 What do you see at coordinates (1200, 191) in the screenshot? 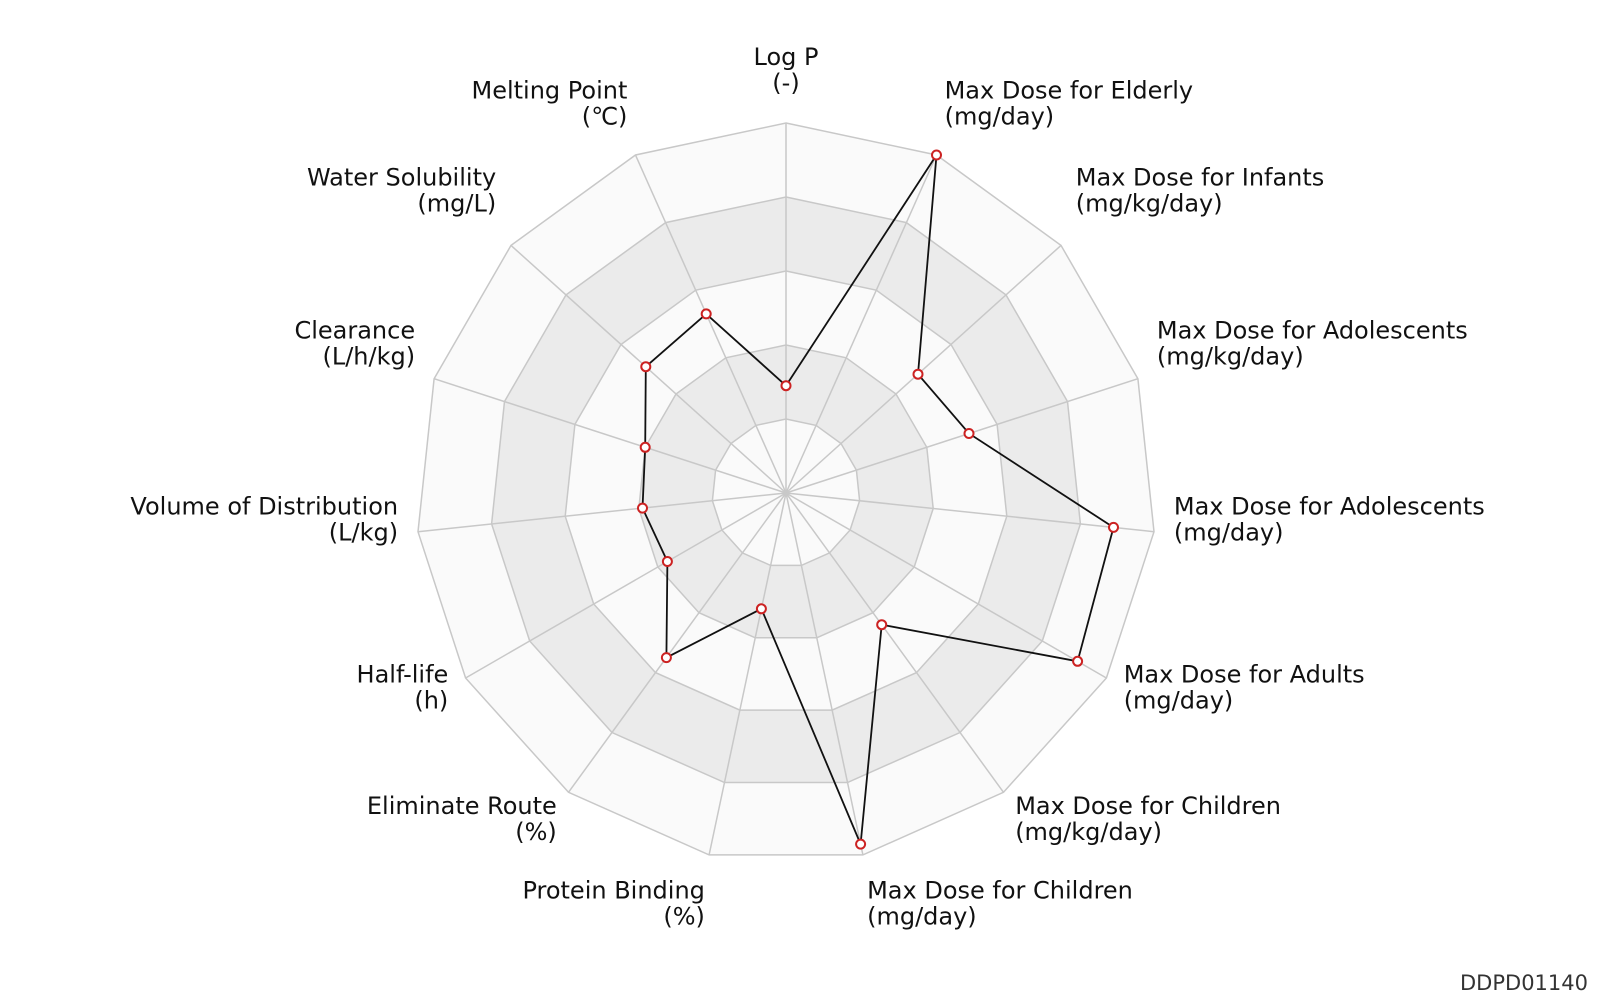
I see `axis-label: Max Dose for Infants (mg/kg/day)` at bounding box center [1200, 191].